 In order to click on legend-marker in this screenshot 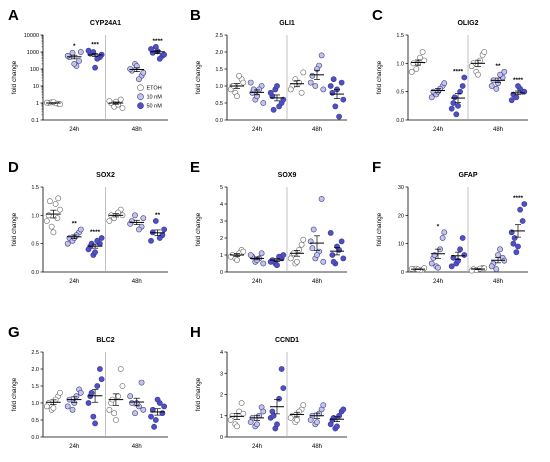, I will do `click(140, 96)`.